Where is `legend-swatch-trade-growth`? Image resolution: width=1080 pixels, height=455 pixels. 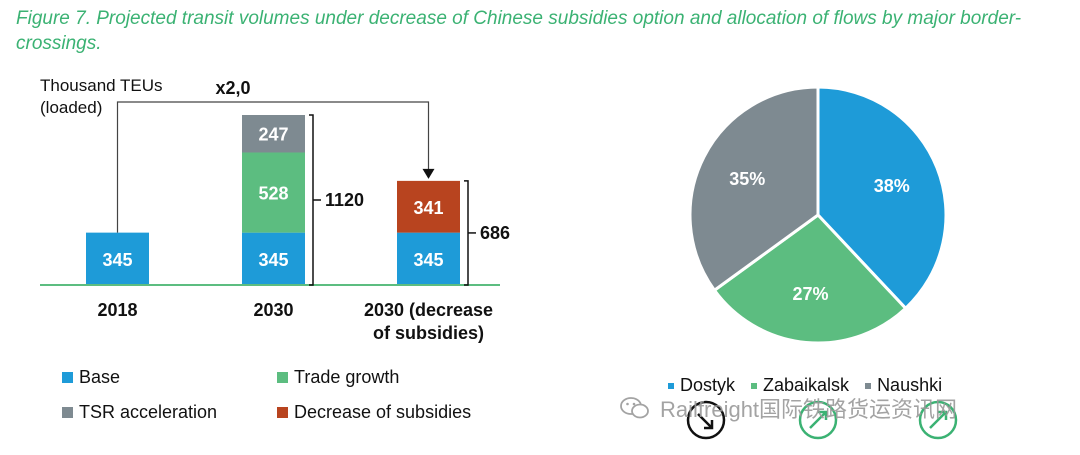 legend-swatch-trade-growth is located at coordinates (282, 377).